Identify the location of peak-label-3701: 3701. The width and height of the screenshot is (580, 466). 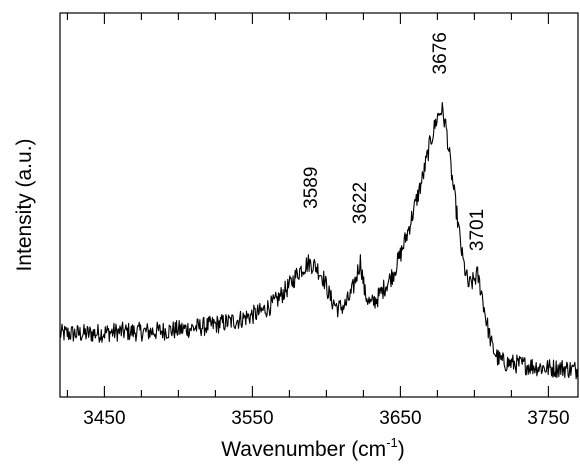
(477, 230).